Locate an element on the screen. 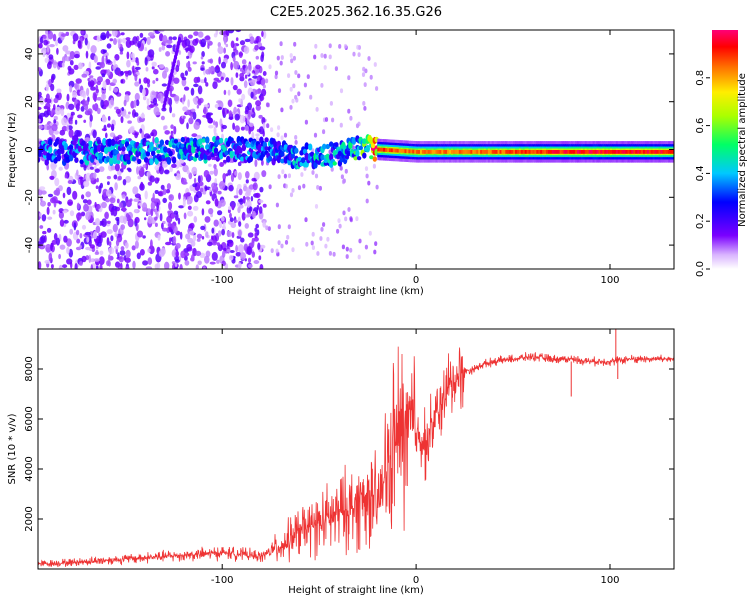  colorbar-tick-label: 0.0 is located at coordinates (700, 269).